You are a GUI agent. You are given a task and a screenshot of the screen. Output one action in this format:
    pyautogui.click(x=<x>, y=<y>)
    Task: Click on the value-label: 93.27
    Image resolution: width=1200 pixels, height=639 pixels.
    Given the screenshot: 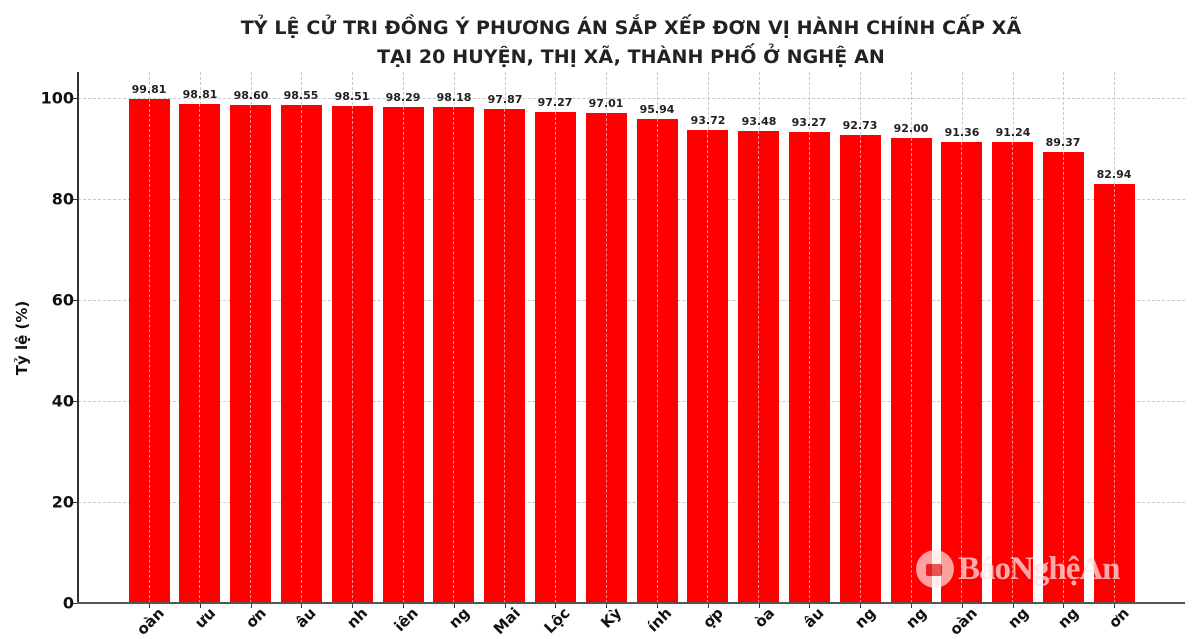 What is the action you would take?
    pyautogui.click(x=809, y=122)
    